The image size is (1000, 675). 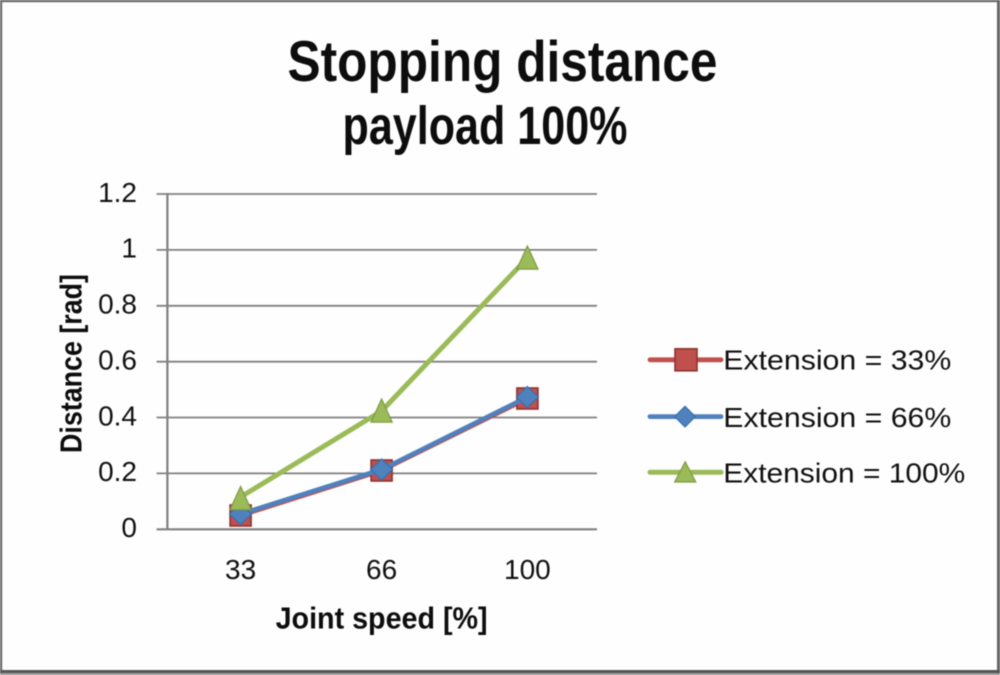 I want to click on svg-text: 1.2, so click(x=117, y=192).